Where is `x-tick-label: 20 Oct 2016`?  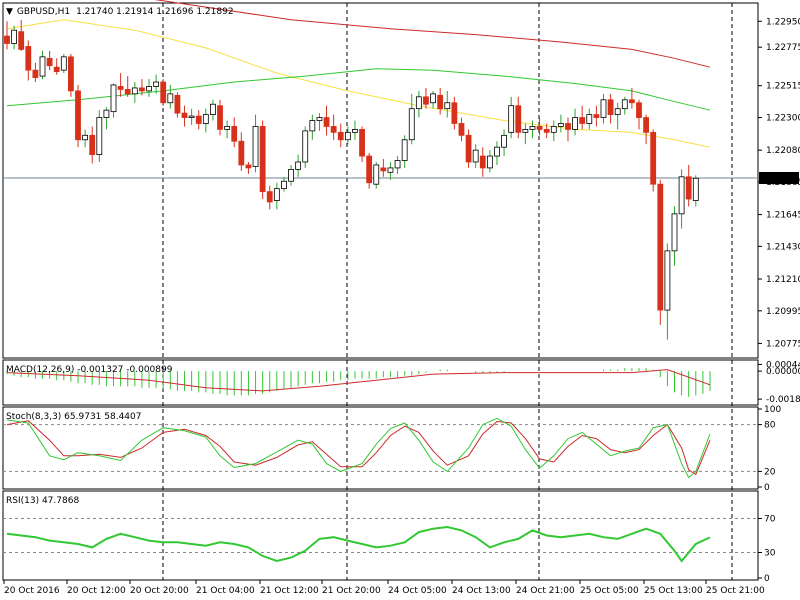 x-tick-label: 20 Oct 2016 is located at coordinates (32, 591).